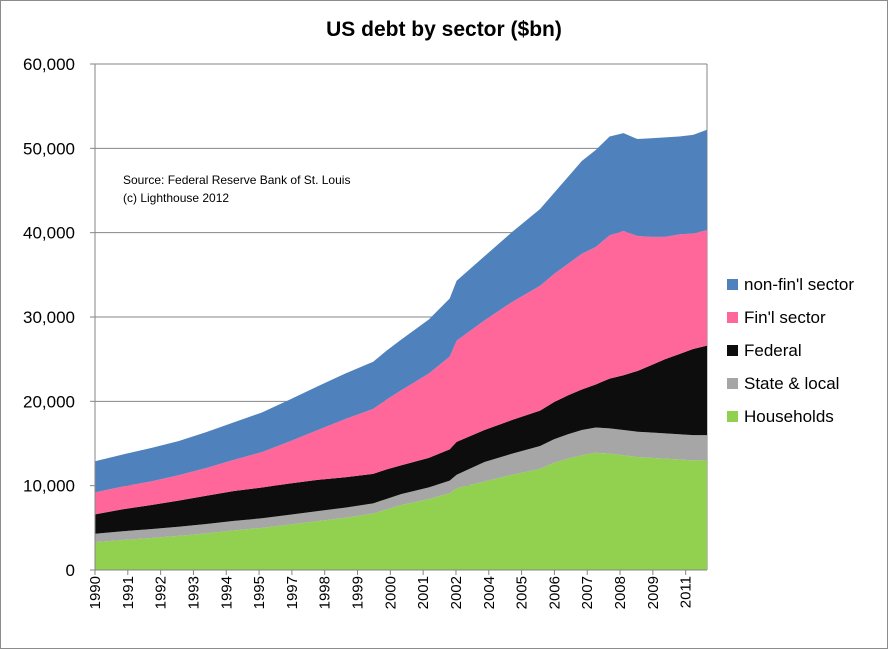 The height and width of the screenshot is (649, 888). What do you see at coordinates (401, 485) in the screenshot?
I see `area-state-local` at bounding box center [401, 485].